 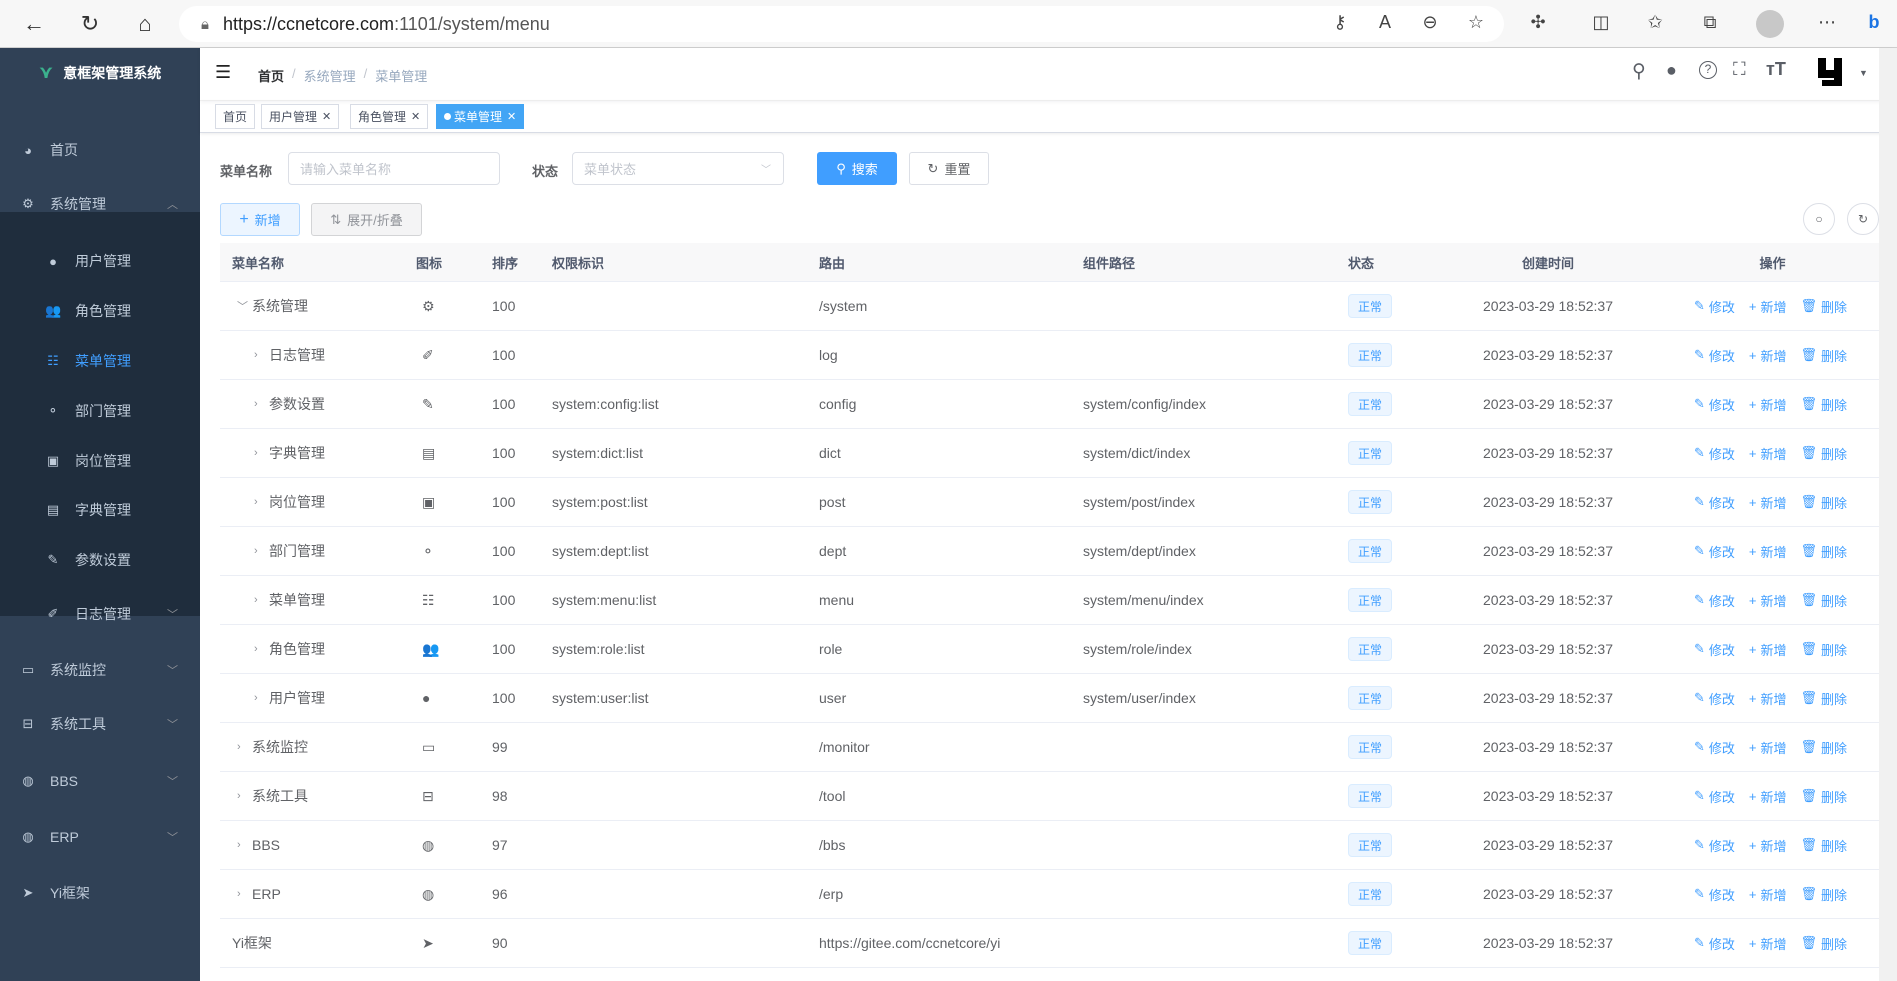 What do you see at coordinates (1827, 22) in the screenshot?
I see `more-icon: ⋯` at bounding box center [1827, 22].